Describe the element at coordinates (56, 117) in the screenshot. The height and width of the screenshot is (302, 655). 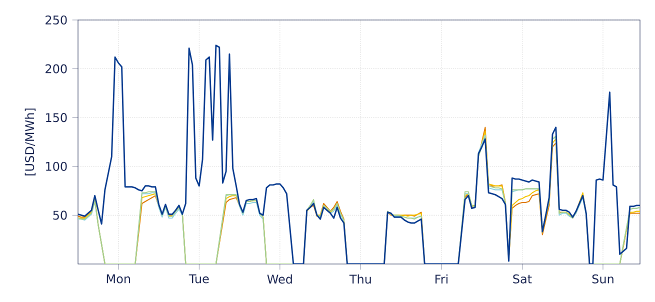
I see `y-tick-label: 150` at that location.